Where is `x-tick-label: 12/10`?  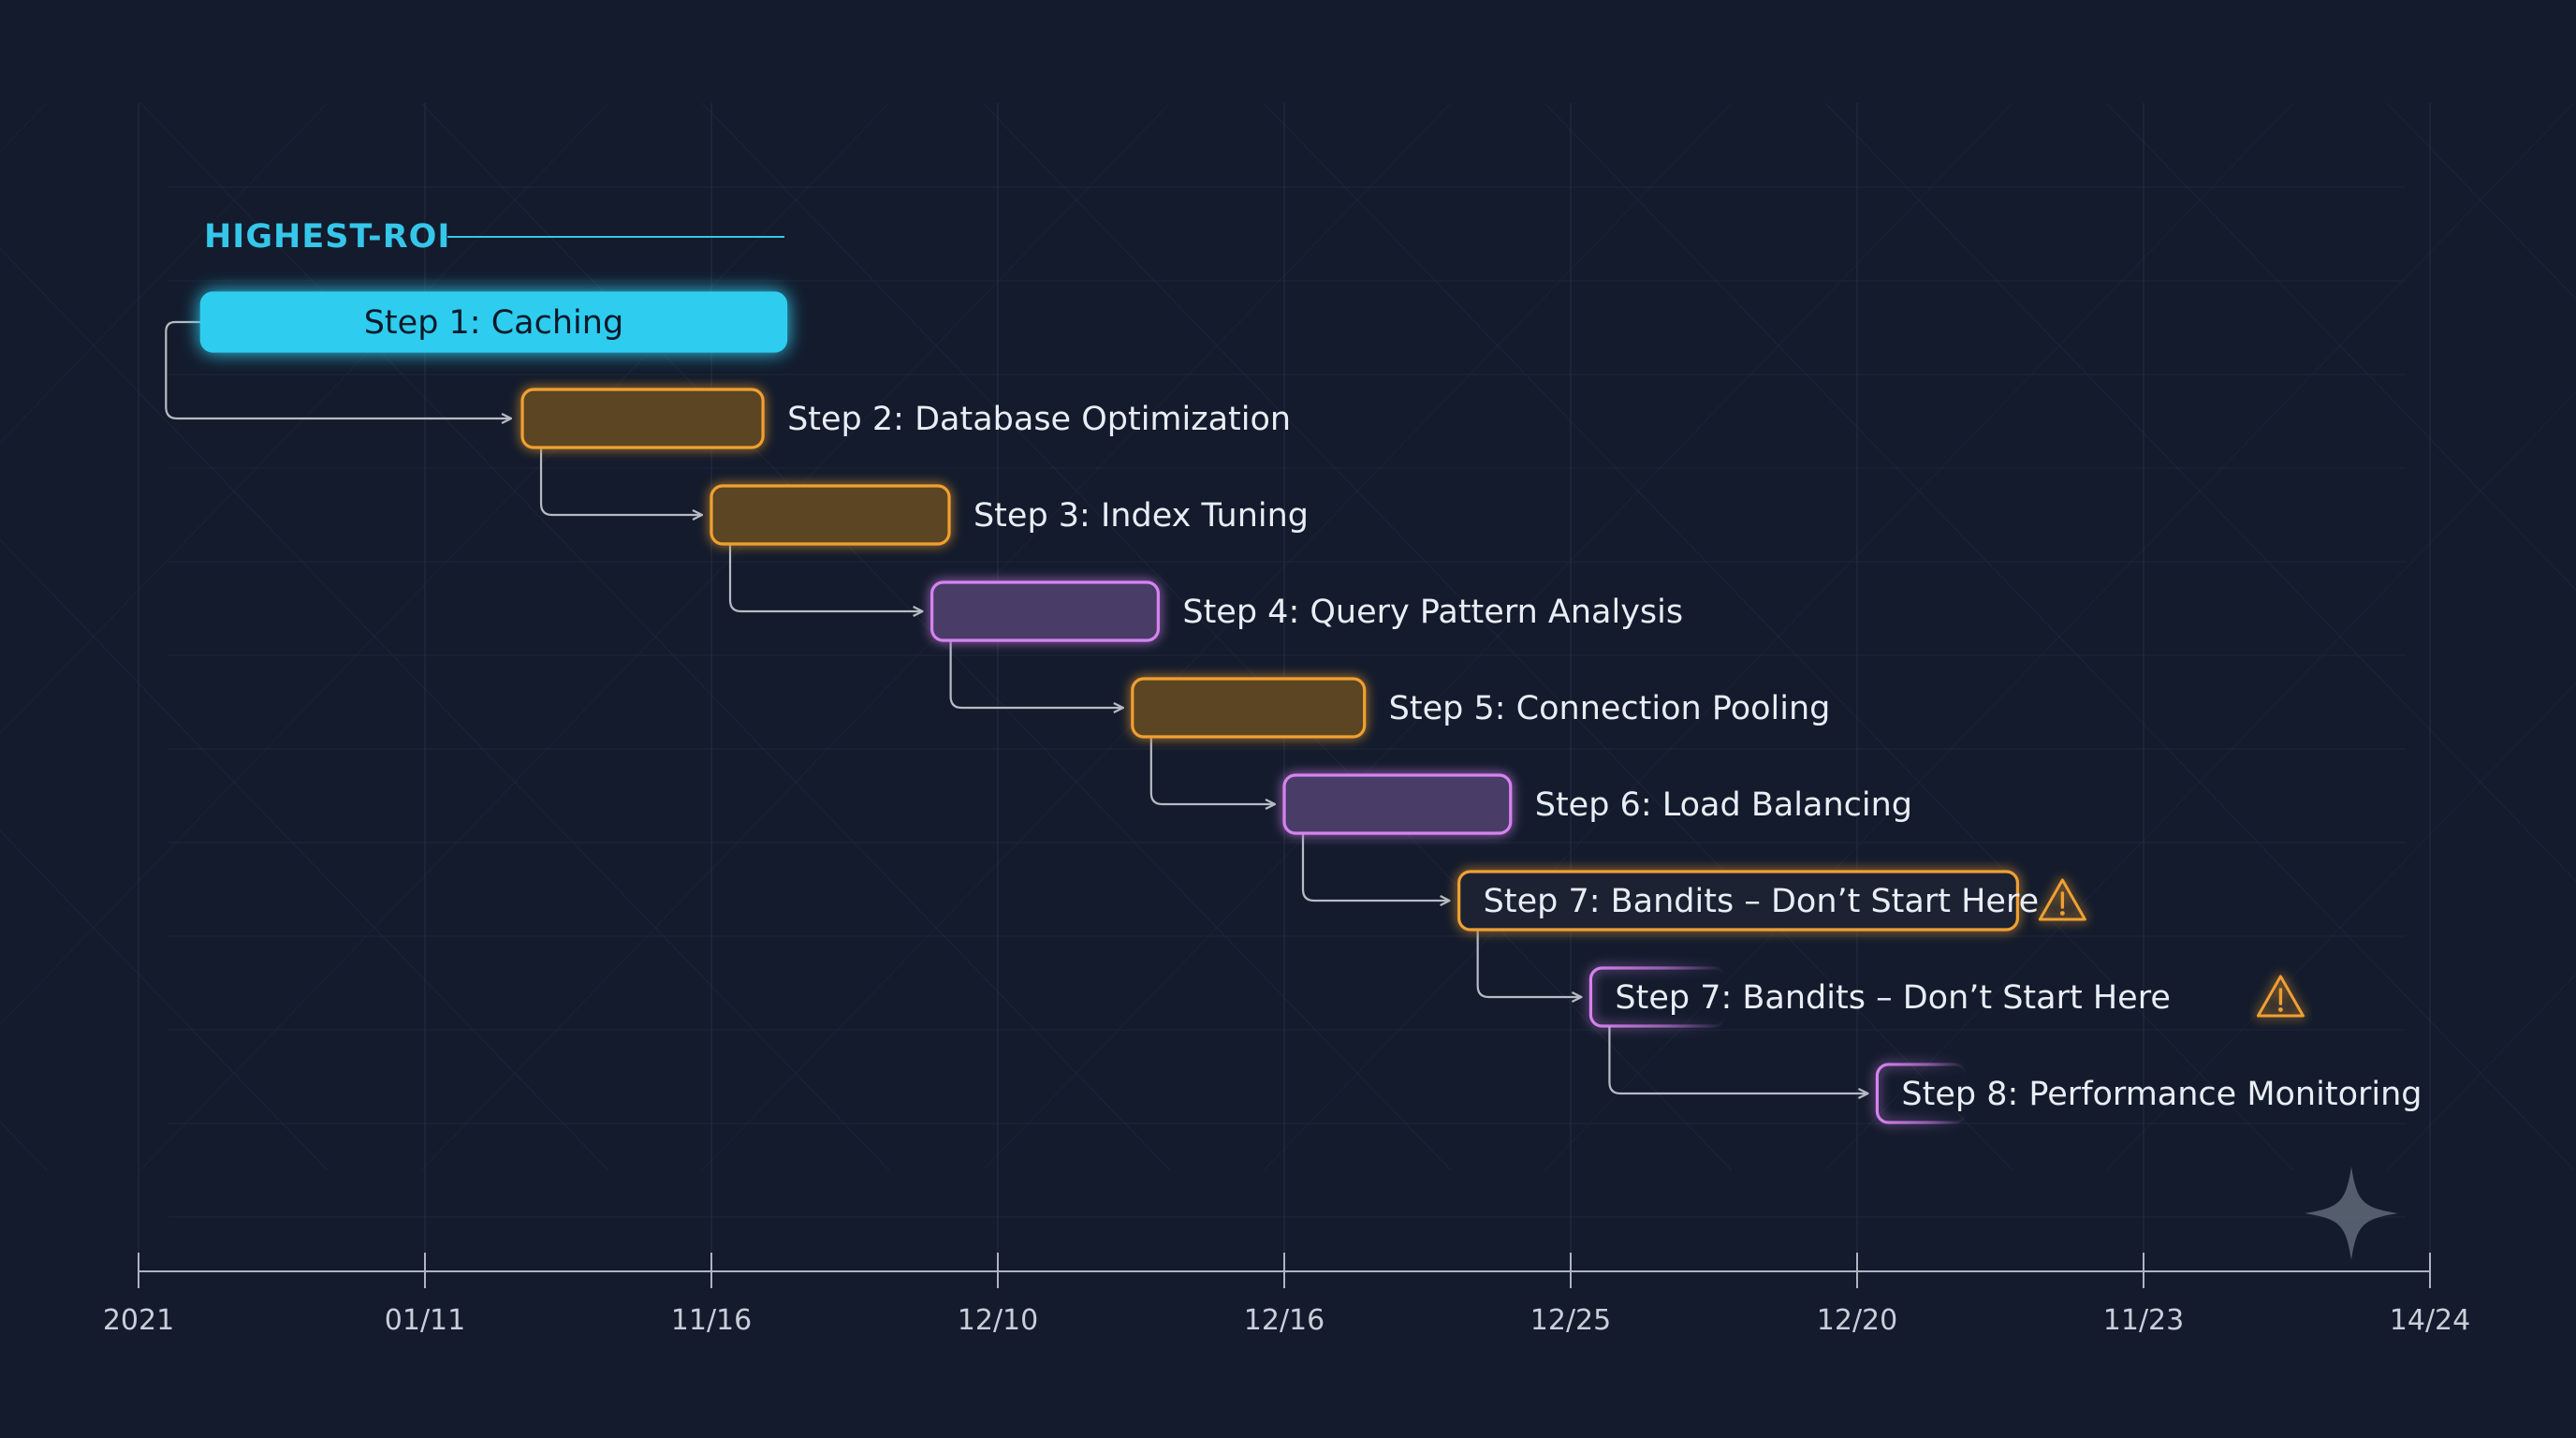 x-tick-label: 12/10 is located at coordinates (998, 1320).